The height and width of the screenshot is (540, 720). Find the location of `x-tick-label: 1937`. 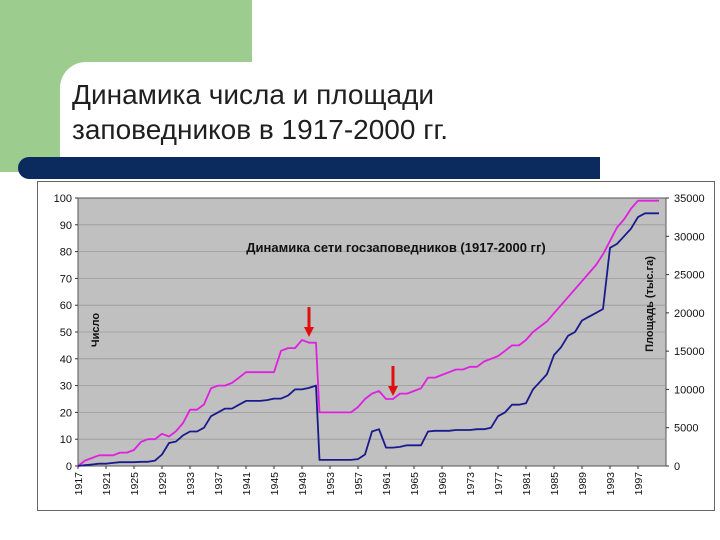

x-tick-label: 1937 is located at coordinates (219, 484).